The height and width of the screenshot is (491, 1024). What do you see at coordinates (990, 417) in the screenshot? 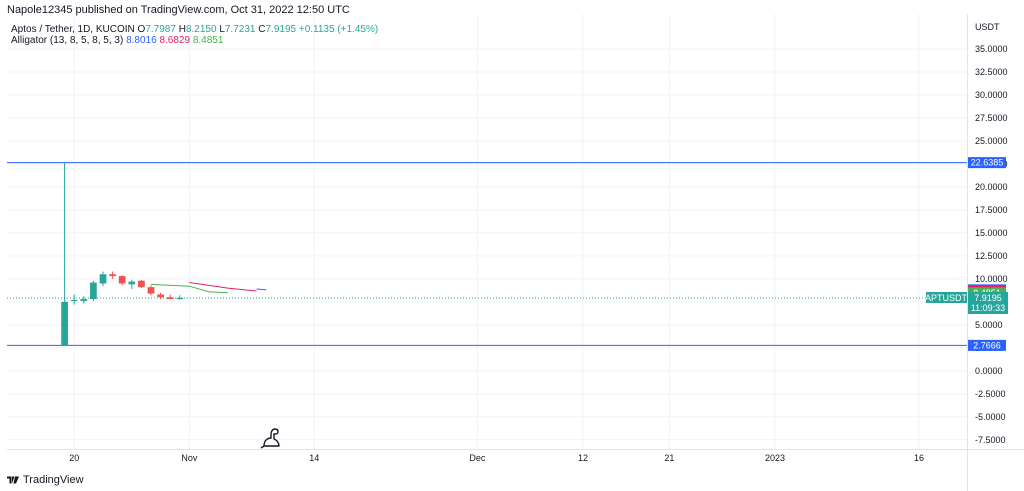
I see `y-tick-label: -5.0000` at bounding box center [990, 417].